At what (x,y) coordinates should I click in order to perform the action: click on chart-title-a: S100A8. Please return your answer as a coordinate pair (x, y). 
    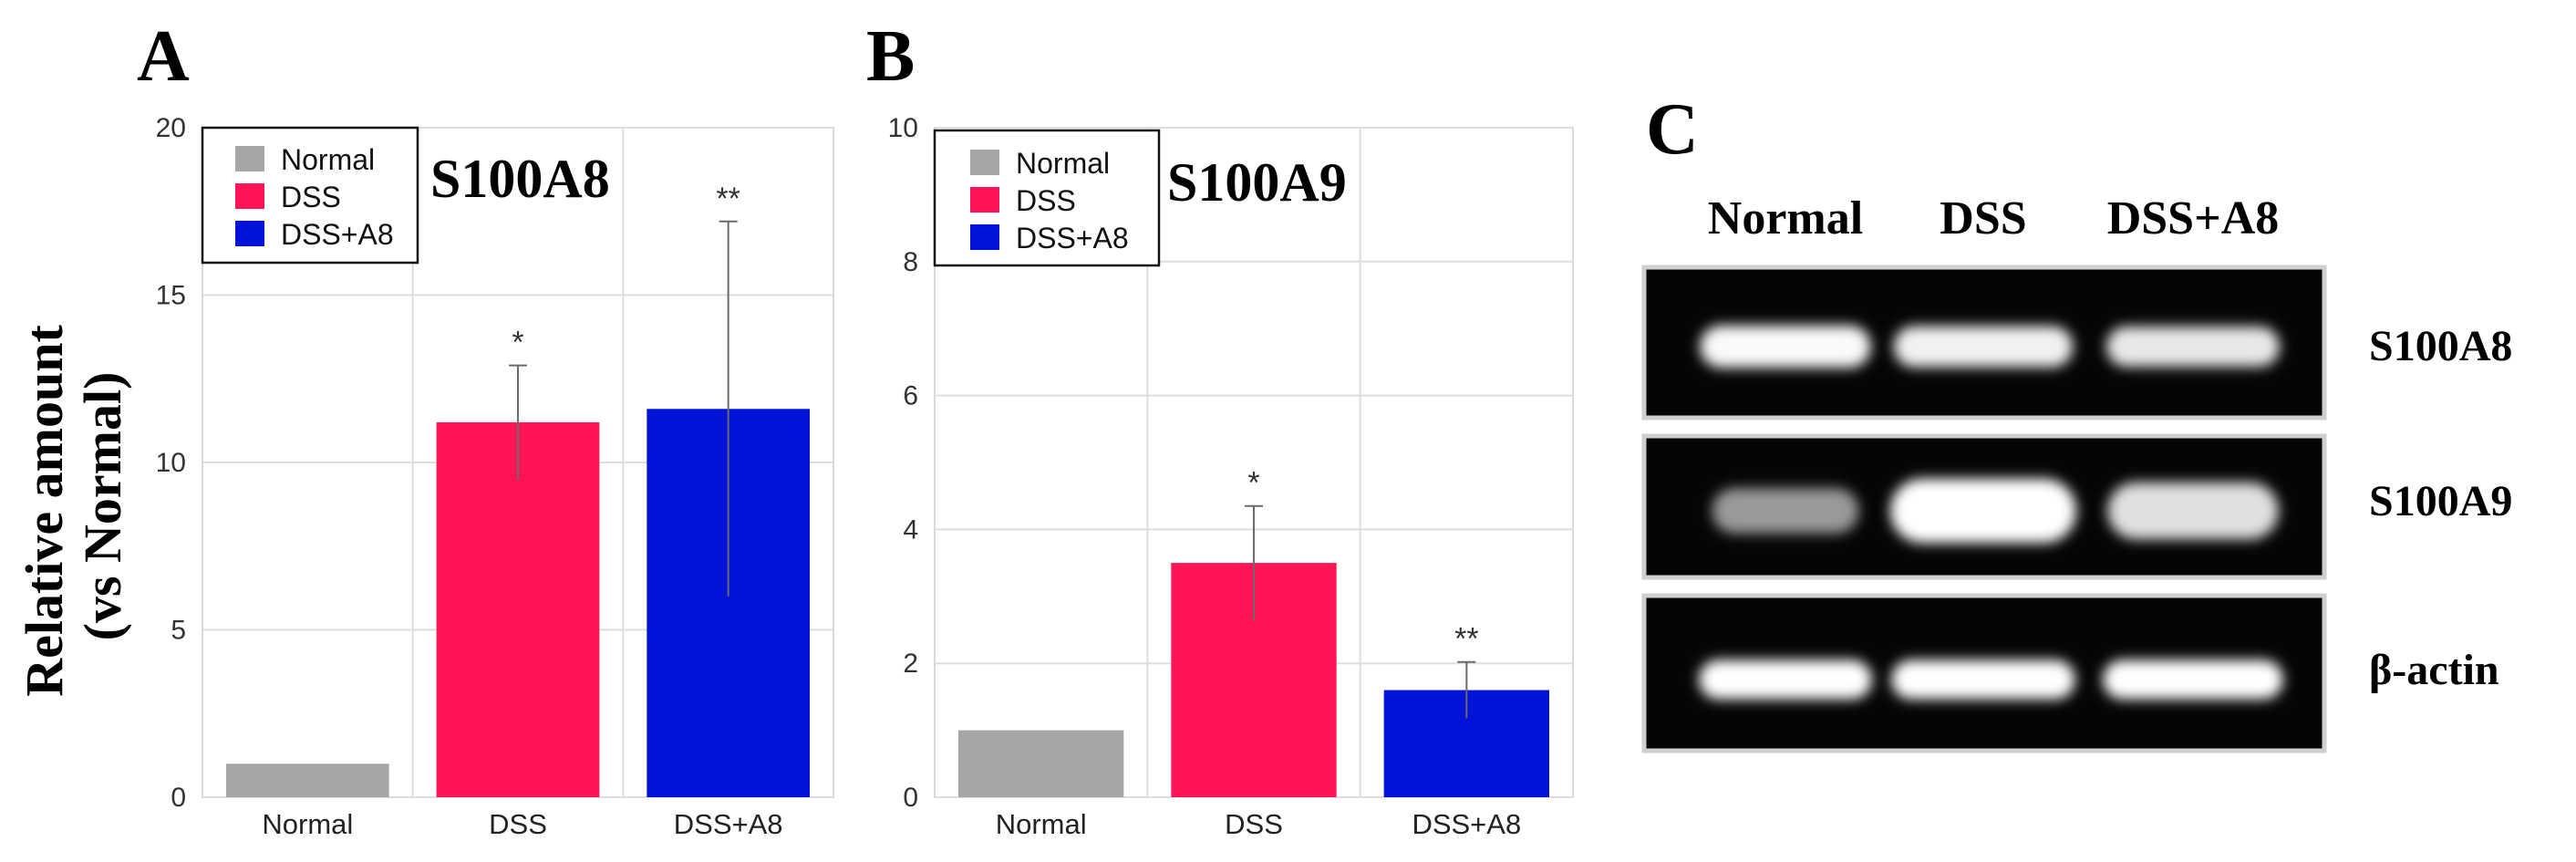
    Looking at the image, I should click on (520, 179).